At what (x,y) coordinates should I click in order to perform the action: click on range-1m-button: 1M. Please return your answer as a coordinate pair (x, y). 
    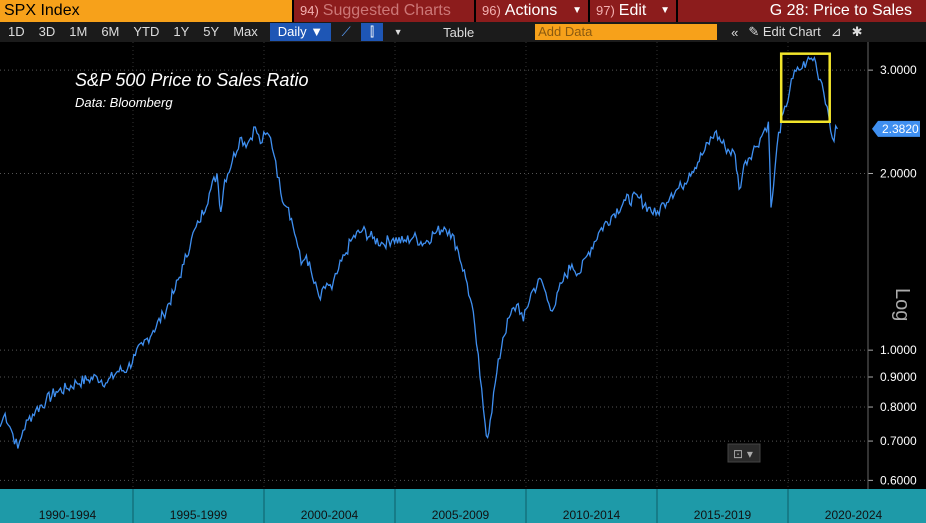
    Looking at the image, I should click on (78, 31).